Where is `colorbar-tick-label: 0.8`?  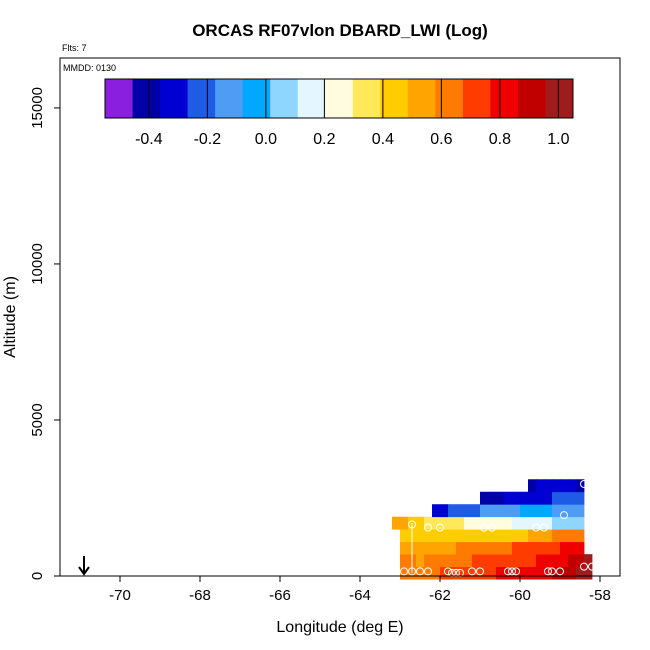
colorbar-tick-label: 0.8 is located at coordinates (500, 139).